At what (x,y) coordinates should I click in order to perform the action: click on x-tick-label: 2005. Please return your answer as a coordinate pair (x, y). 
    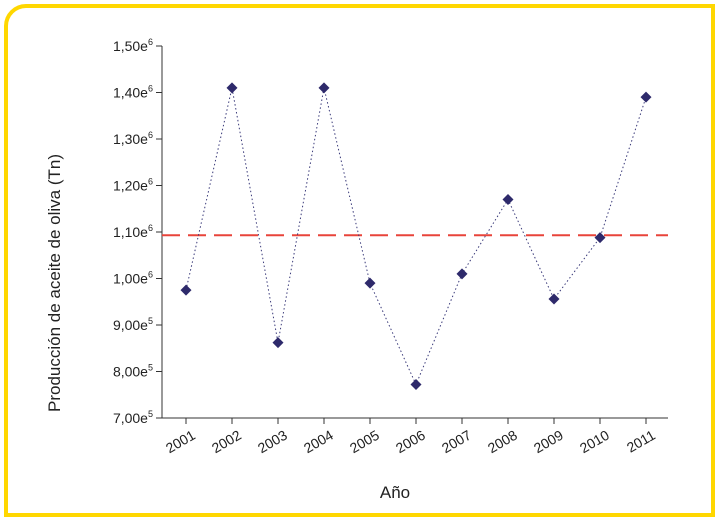
    Looking at the image, I should click on (364, 442).